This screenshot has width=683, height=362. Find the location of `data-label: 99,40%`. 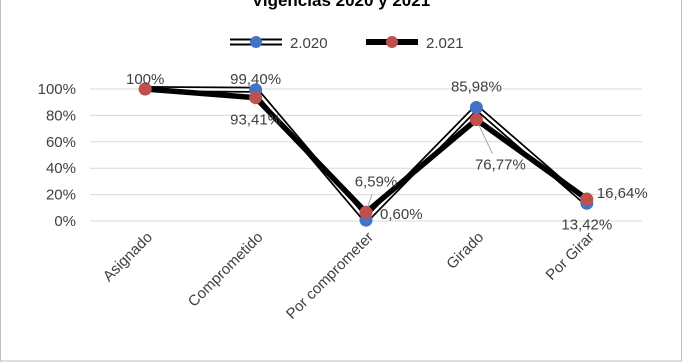

data-label: 99,40% is located at coordinates (255, 79).